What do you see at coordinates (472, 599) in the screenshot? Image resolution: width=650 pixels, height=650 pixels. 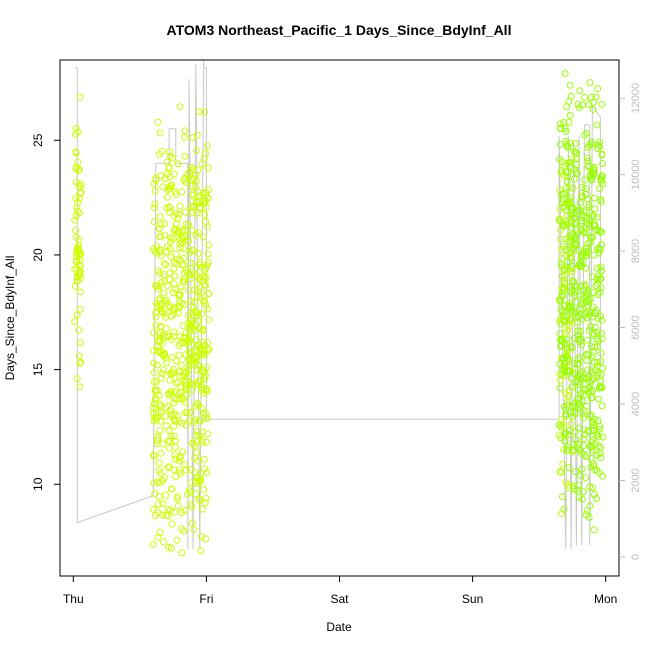 I see `x-tick-label: Sun` at bounding box center [472, 599].